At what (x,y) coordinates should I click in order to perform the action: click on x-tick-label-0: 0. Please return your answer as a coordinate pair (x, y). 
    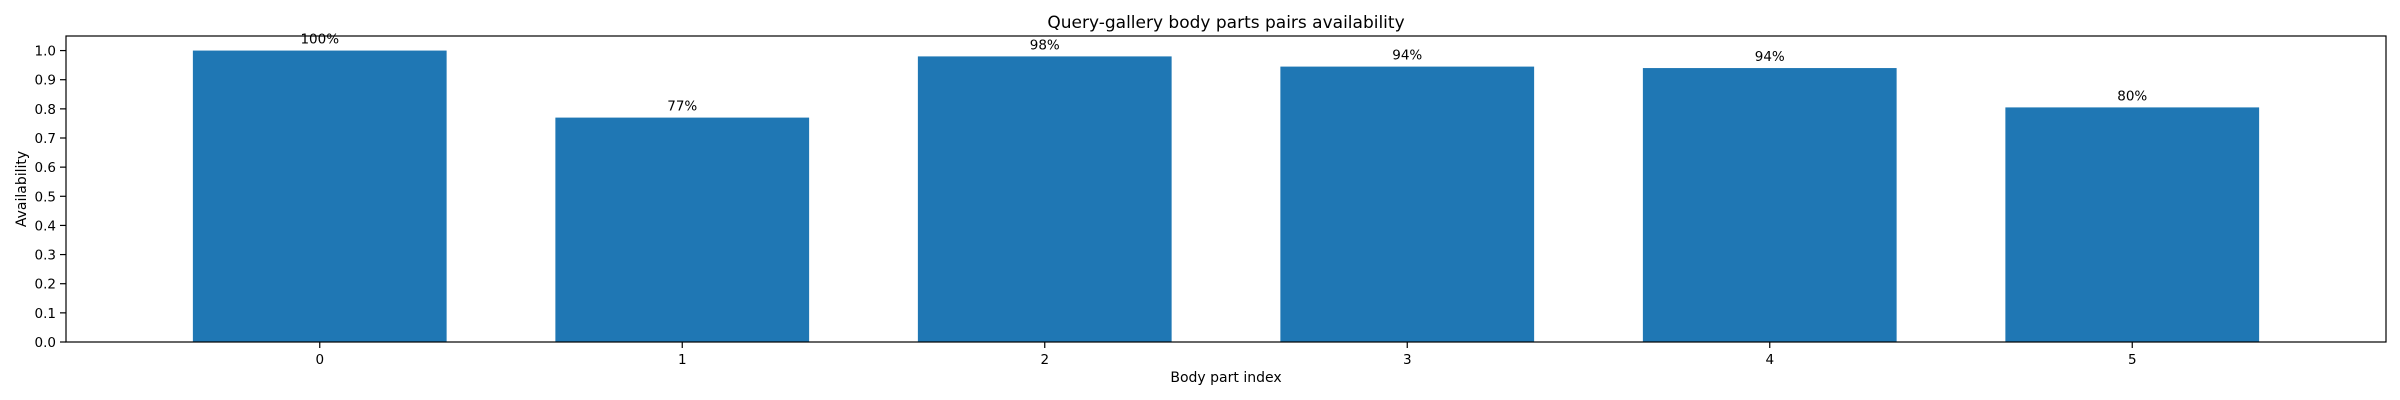
    Looking at the image, I should click on (319, 360).